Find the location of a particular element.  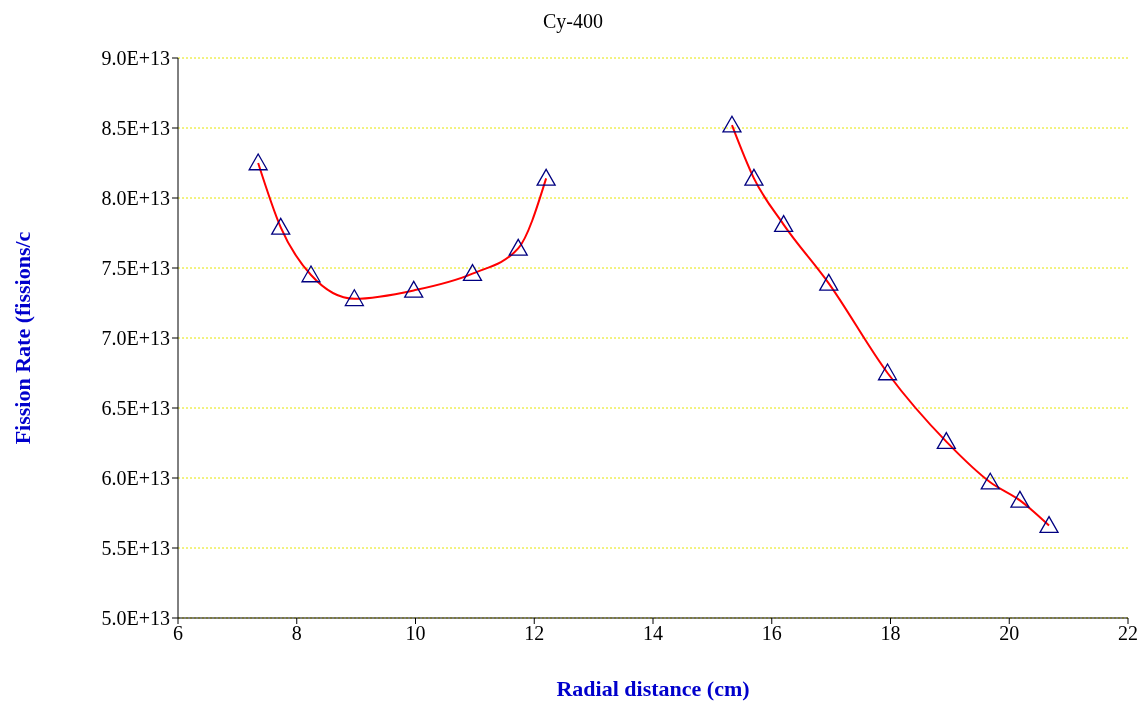

y-tick-label: 5.0E+13 is located at coordinates (135, 618).